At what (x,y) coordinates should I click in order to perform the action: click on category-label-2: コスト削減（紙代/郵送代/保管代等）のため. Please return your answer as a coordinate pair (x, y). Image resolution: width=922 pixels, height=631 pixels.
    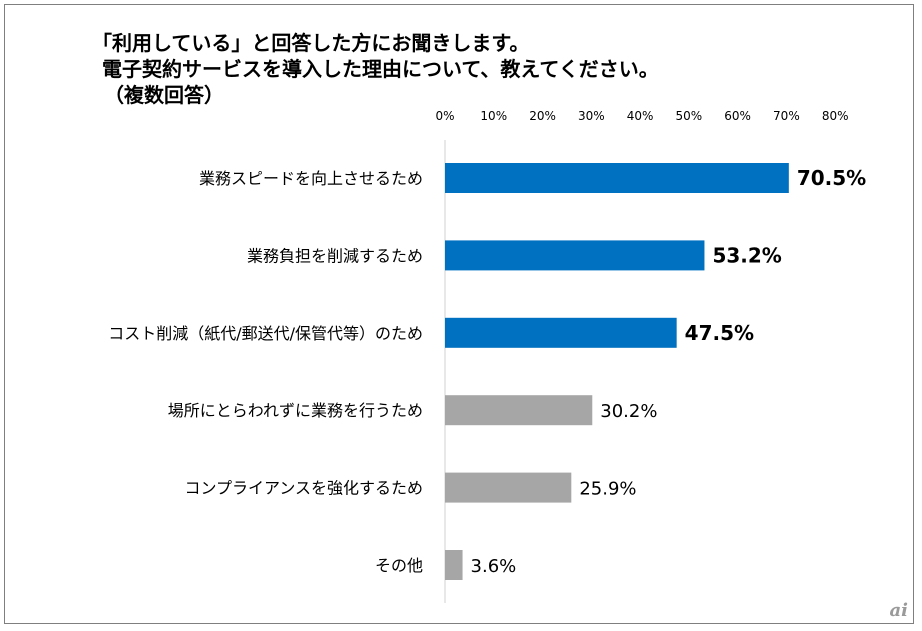
    Looking at the image, I should click on (265, 333).